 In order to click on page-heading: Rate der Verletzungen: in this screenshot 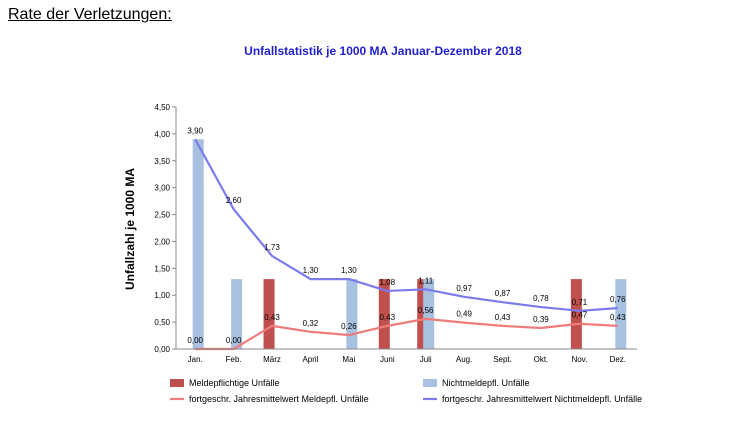, I will do `click(90, 14)`.